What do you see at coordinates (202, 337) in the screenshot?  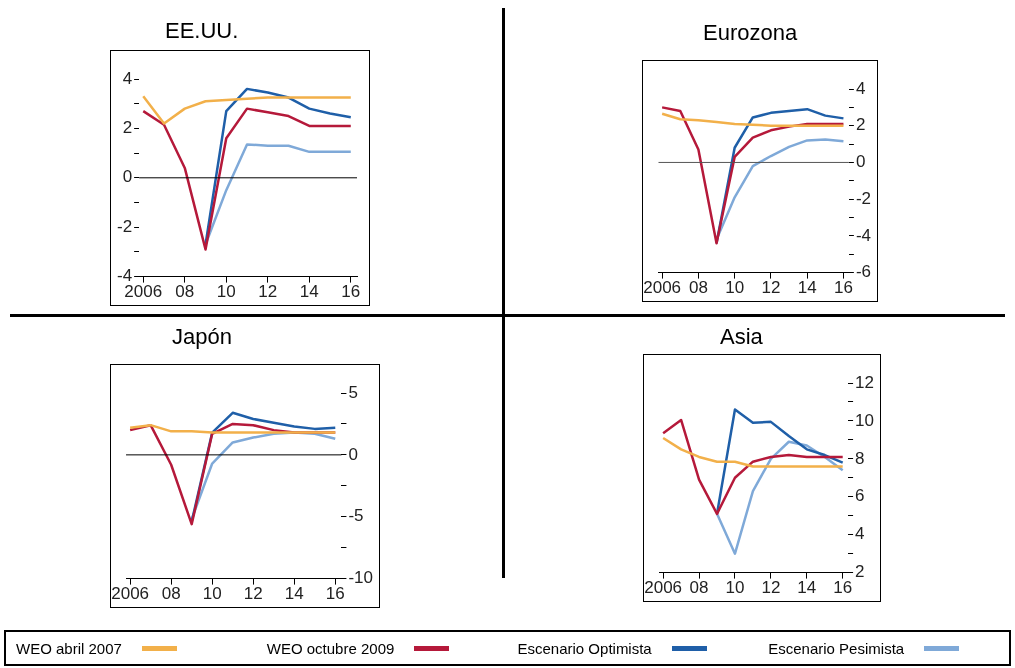 I see `chart-title: Japón` at bounding box center [202, 337].